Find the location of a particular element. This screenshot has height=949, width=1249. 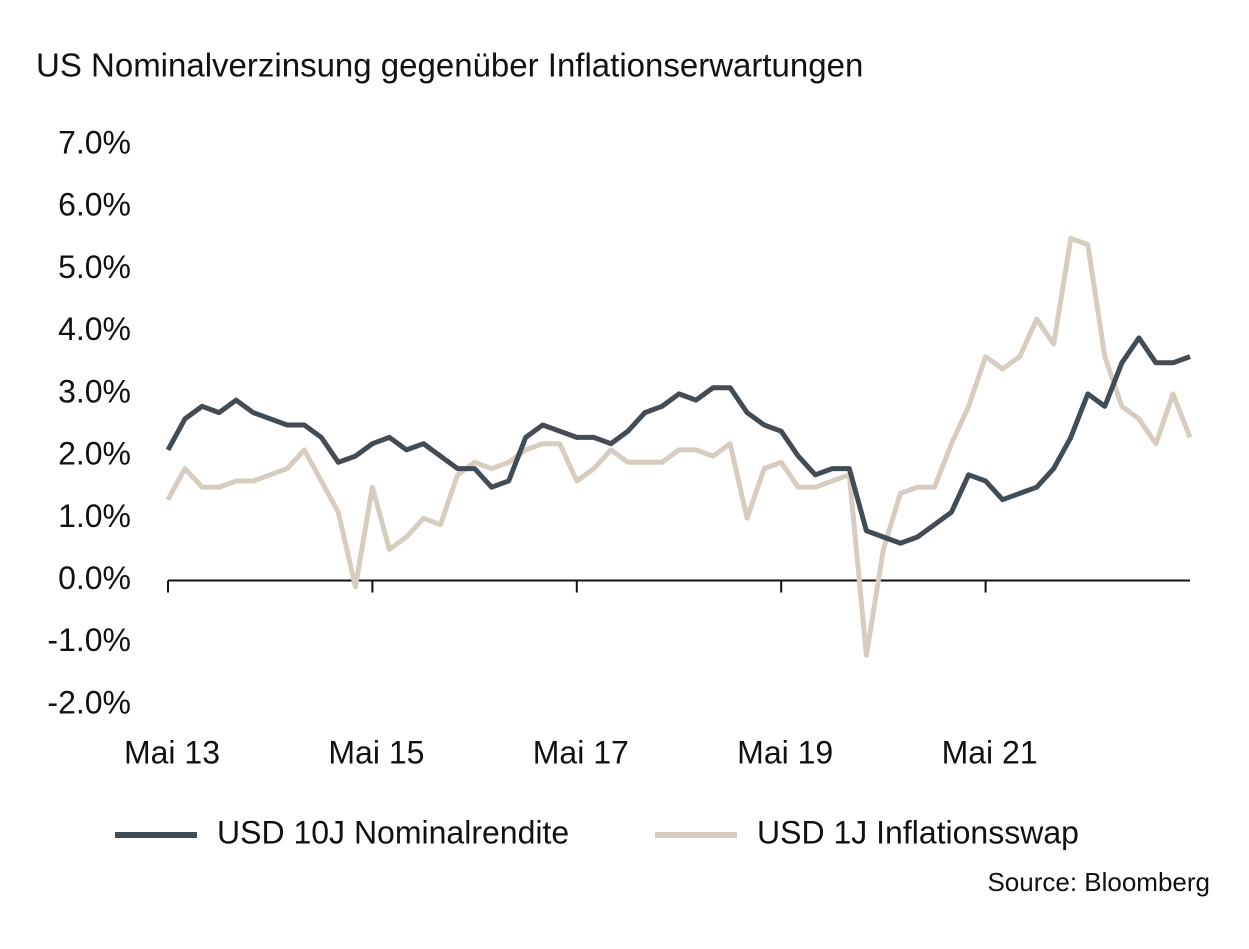

x-tick-label: Mai 15 is located at coordinates (376, 752).